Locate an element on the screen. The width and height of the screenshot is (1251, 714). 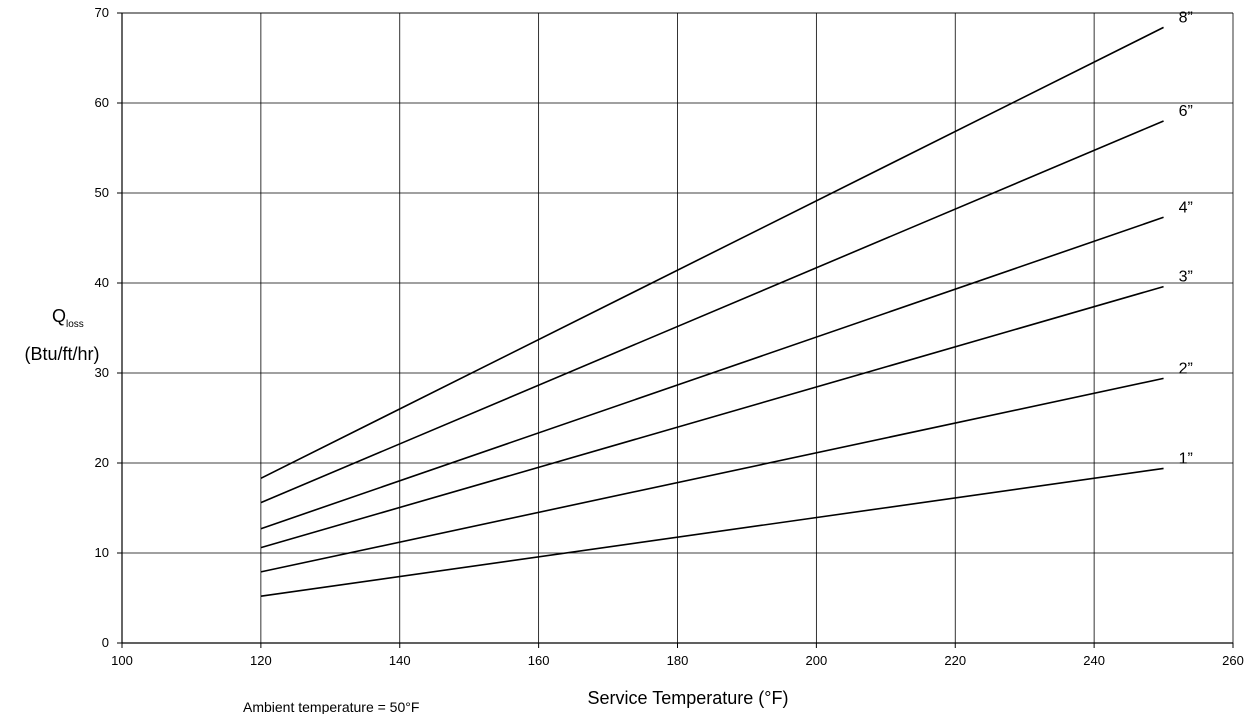
series-labels: 1” 2” 3” 4” 6” 8” is located at coordinates (1186, 238).